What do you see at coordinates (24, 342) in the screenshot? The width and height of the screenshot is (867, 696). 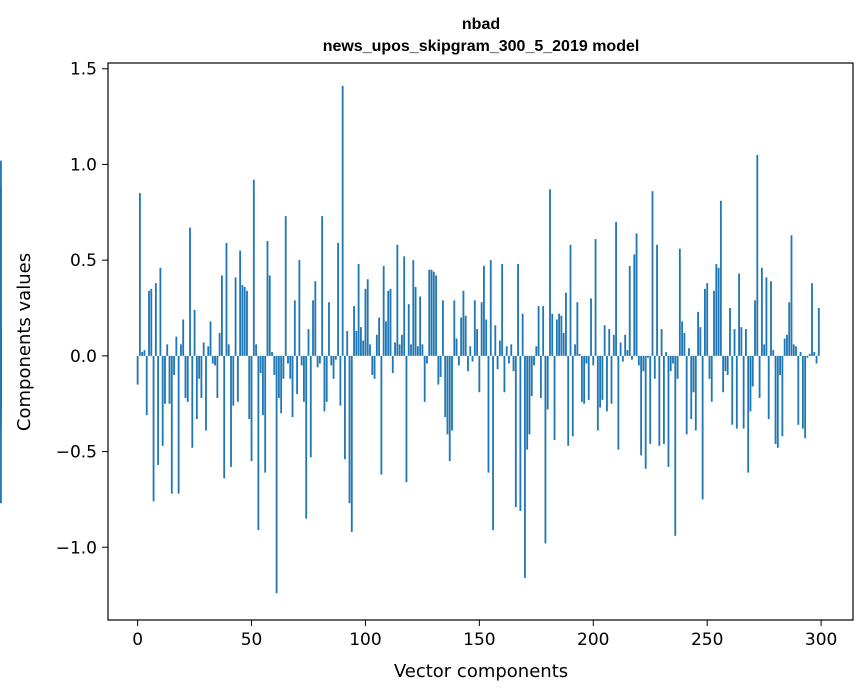 I see `y-axis-label: Components values` at bounding box center [24, 342].